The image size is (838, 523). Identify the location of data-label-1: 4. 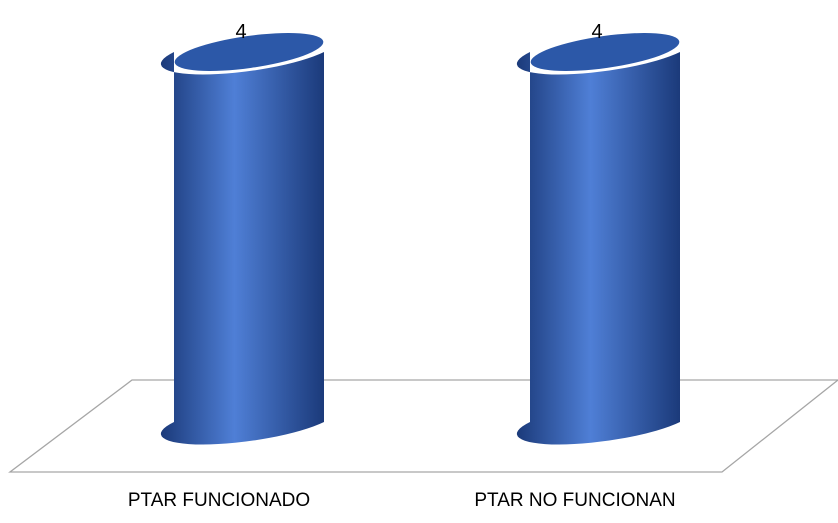
(240, 32).